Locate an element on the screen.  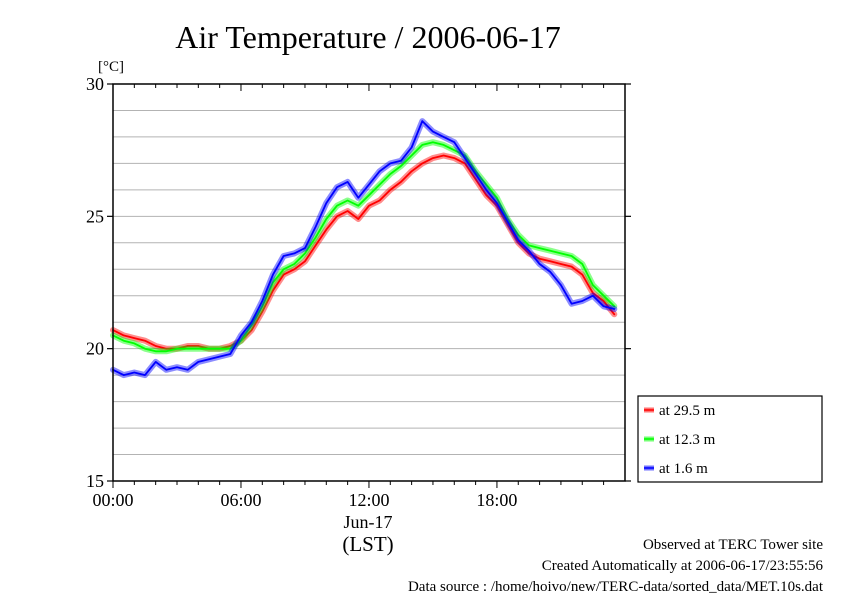
y-tick-label: 20 is located at coordinates (95, 349).